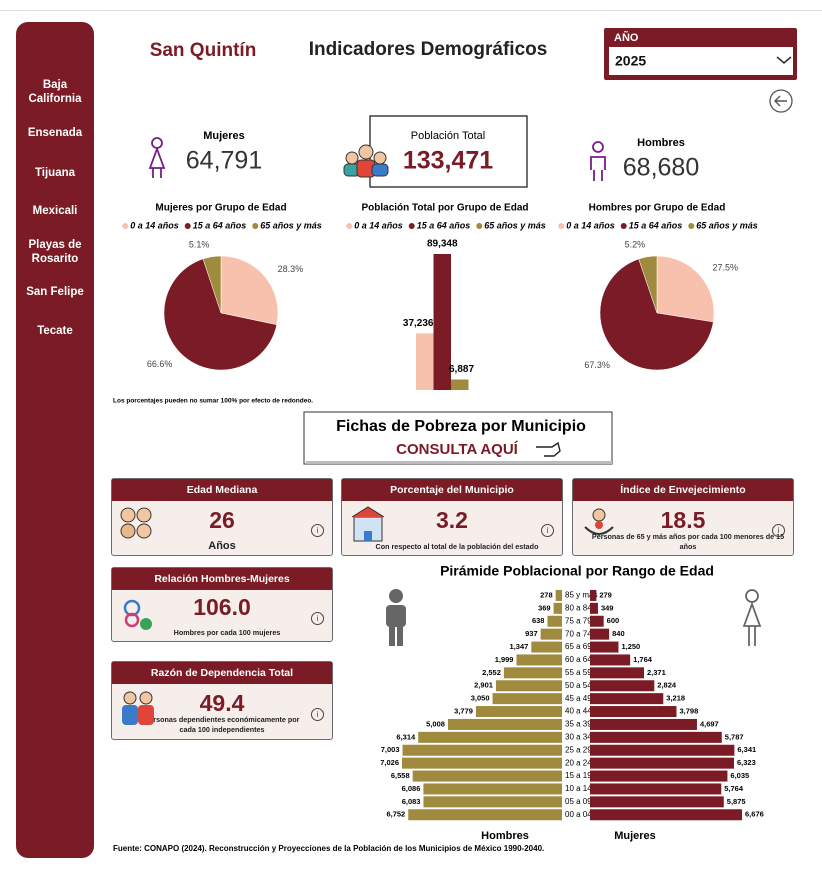  I want to click on button-frame, so click(458, 438).